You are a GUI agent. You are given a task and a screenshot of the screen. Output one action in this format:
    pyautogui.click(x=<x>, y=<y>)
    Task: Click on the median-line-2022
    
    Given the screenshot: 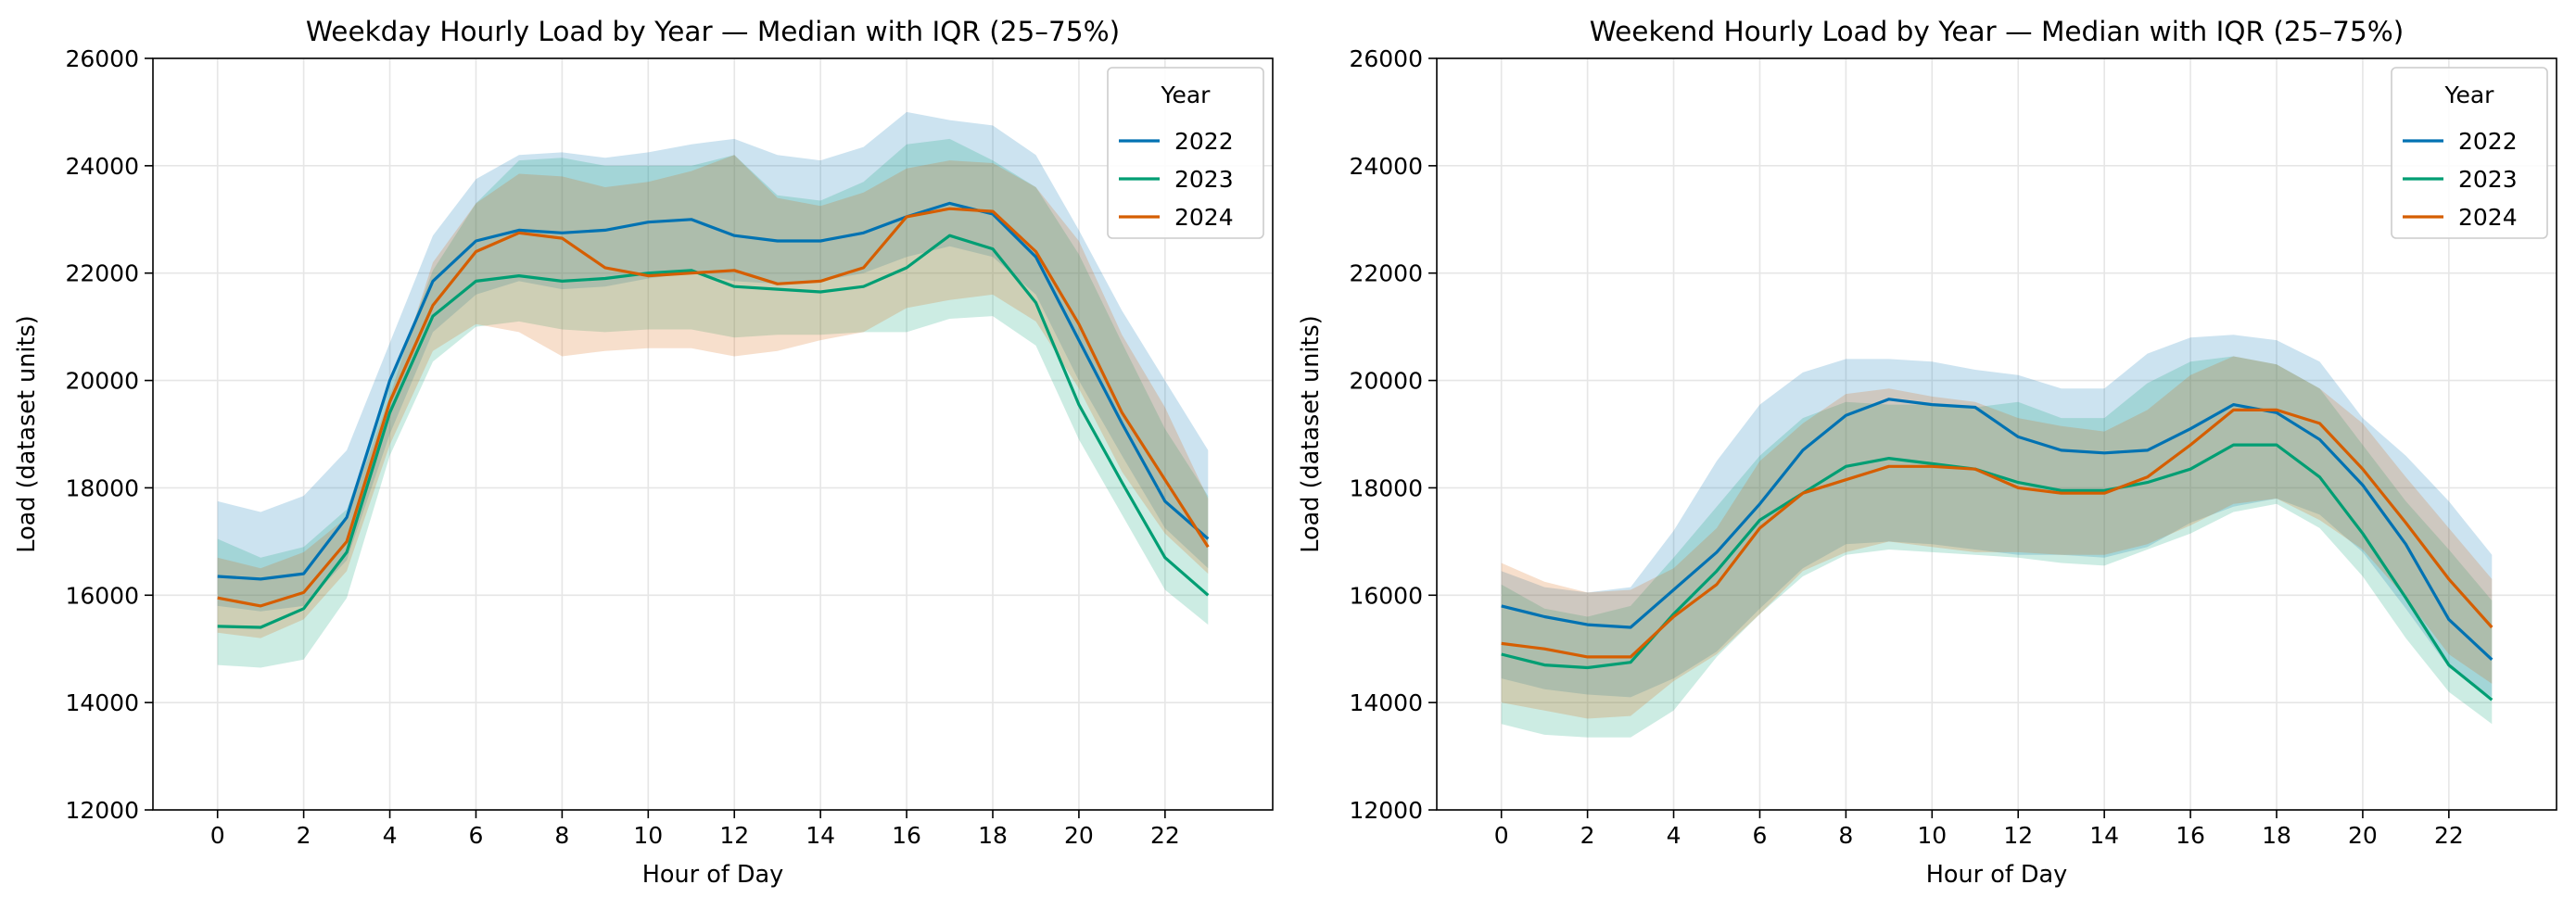 What is the action you would take?
    pyautogui.click(x=1997, y=529)
    